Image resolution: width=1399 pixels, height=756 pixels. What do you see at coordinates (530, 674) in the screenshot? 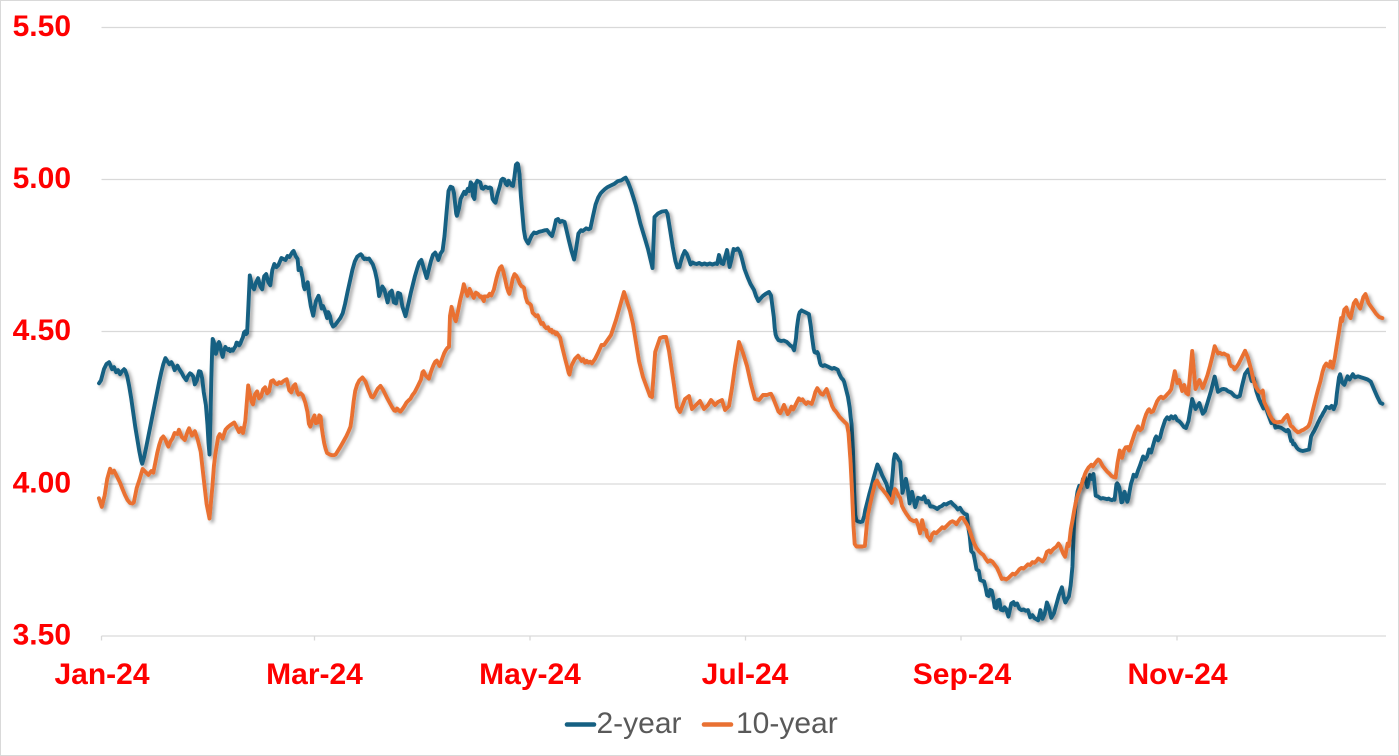
I see `svg-text: May-24` at bounding box center [530, 674].